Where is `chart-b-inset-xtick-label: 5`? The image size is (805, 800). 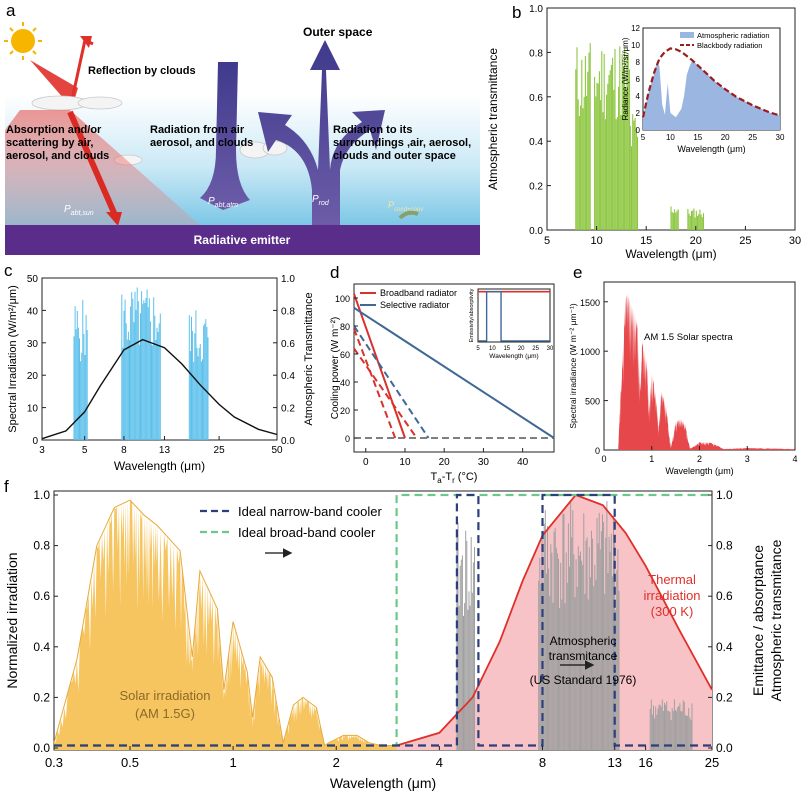
chart-b-inset-xtick-label: 5 is located at coordinates (643, 137).